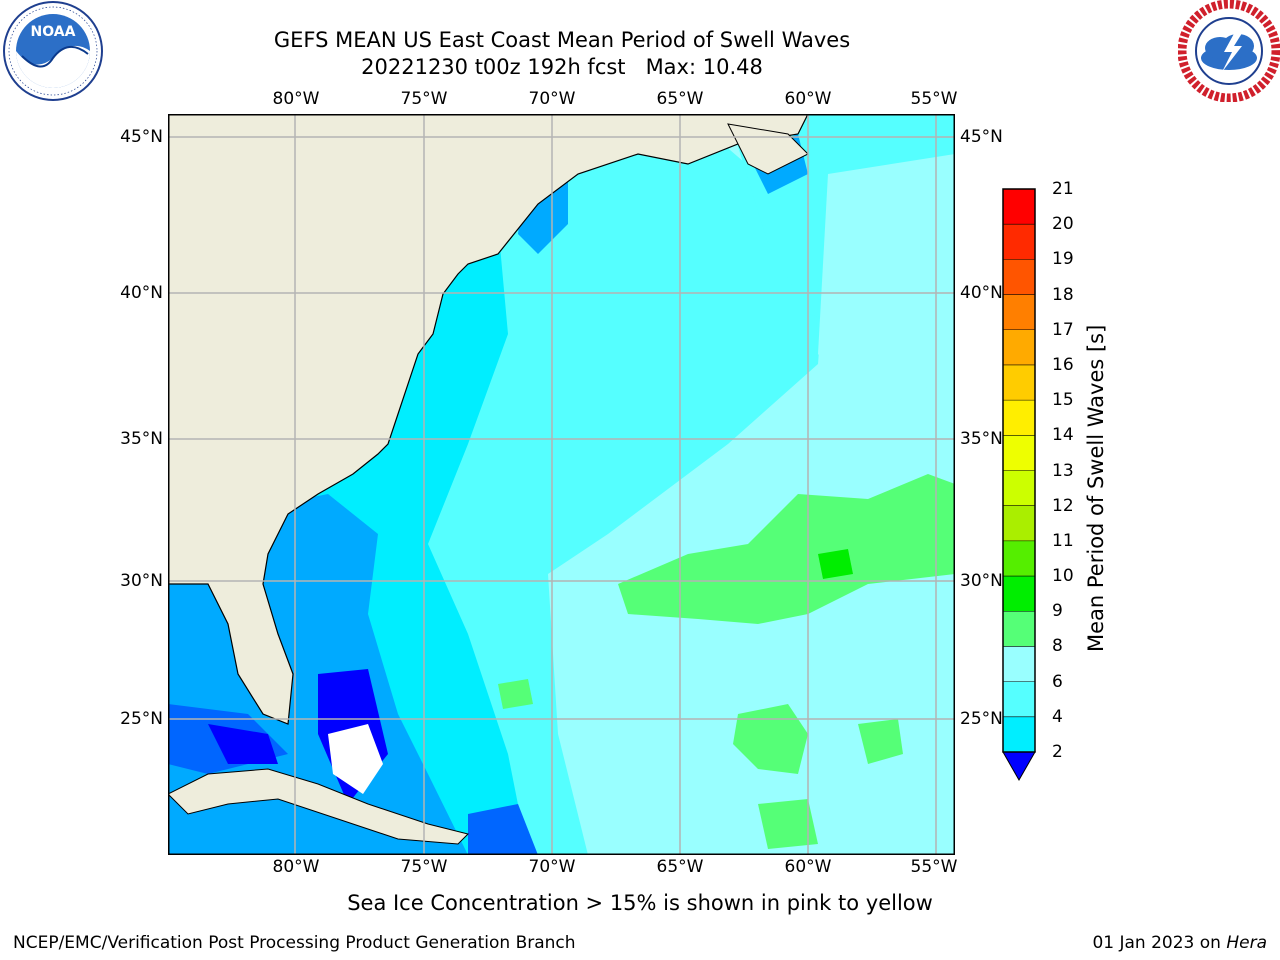 This screenshot has width=1280, height=960. I want to click on lat-label-right: 30°N, so click(981, 581).